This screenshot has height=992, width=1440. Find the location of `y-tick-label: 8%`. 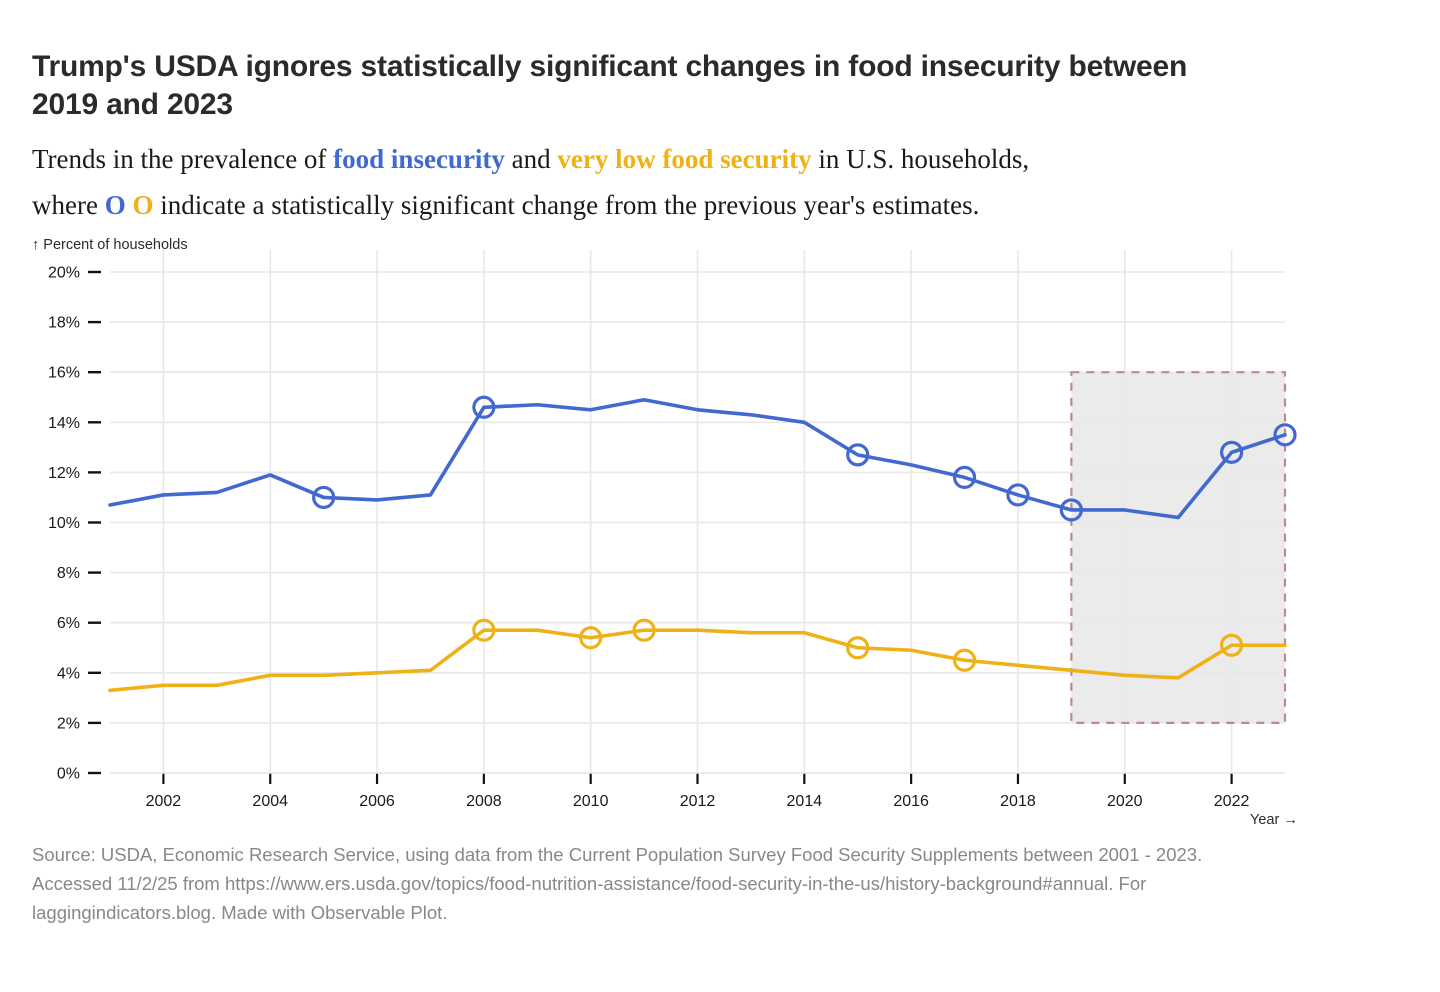

y-tick-label: 8% is located at coordinates (68, 573).